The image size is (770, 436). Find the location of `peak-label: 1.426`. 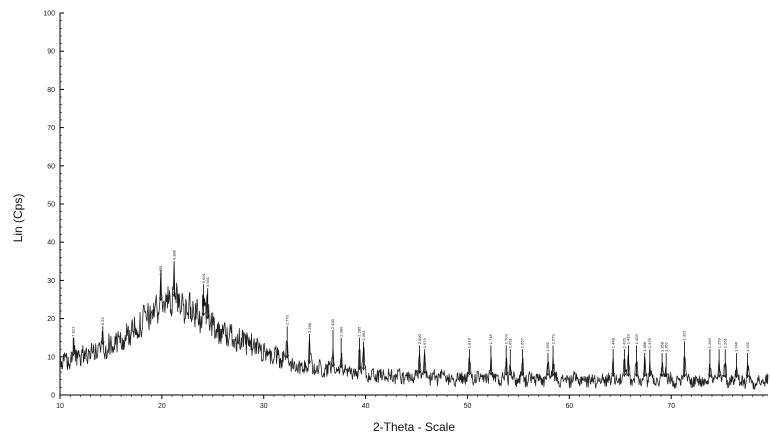

peak-label: 1.426 is located at coordinates (624, 342).